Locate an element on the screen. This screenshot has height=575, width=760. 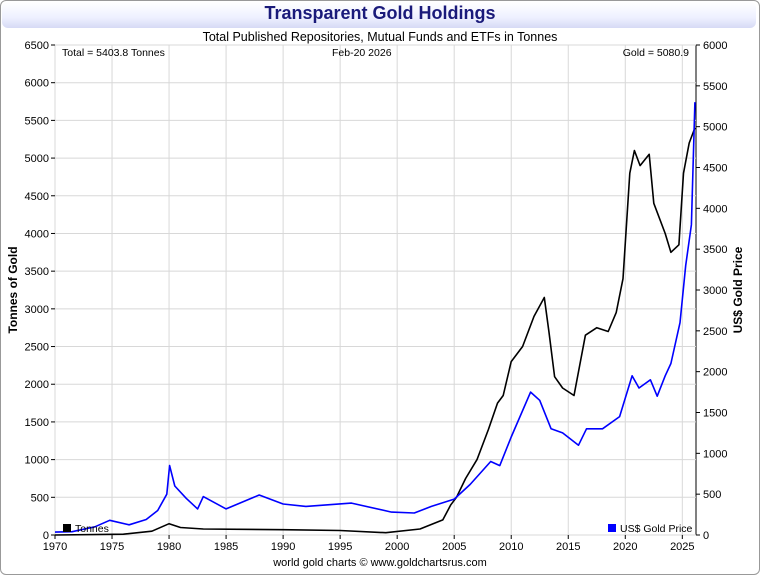
left-tick-label: 500 is located at coordinates (40, 498).